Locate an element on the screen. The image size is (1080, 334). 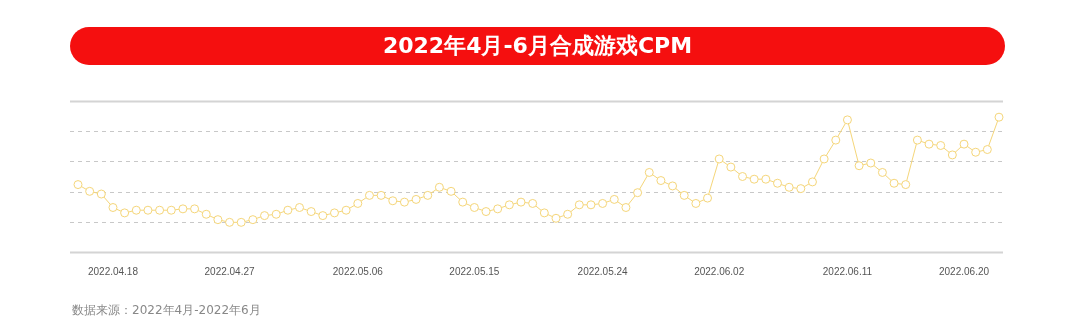
x-tick-label: 2022.04.27 is located at coordinates (230, 271).